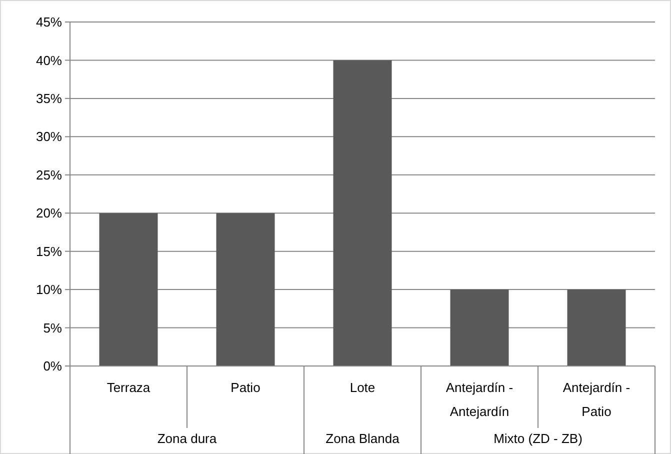 Image resolution: width=671 pixels, height=454 pixels. Describe the element at coordinates (49, 290) in the screenshot. I see `y-tick-label: 10%` at that location.